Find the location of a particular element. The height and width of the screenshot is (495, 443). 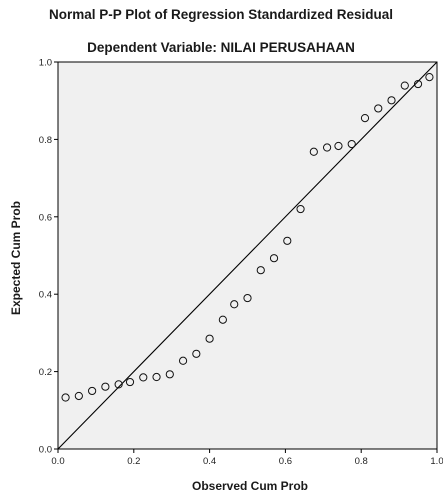

y-tick-label: 0.2 is located at coordinates (45, 372).